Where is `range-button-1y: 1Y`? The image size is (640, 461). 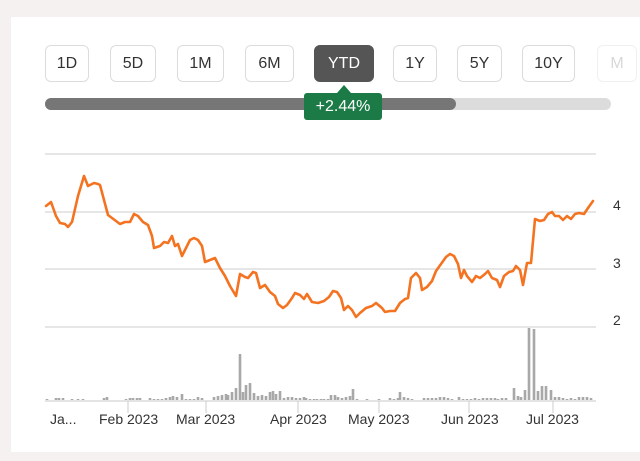 range-button-1y: 1Y is located at coordinates (415, 63).